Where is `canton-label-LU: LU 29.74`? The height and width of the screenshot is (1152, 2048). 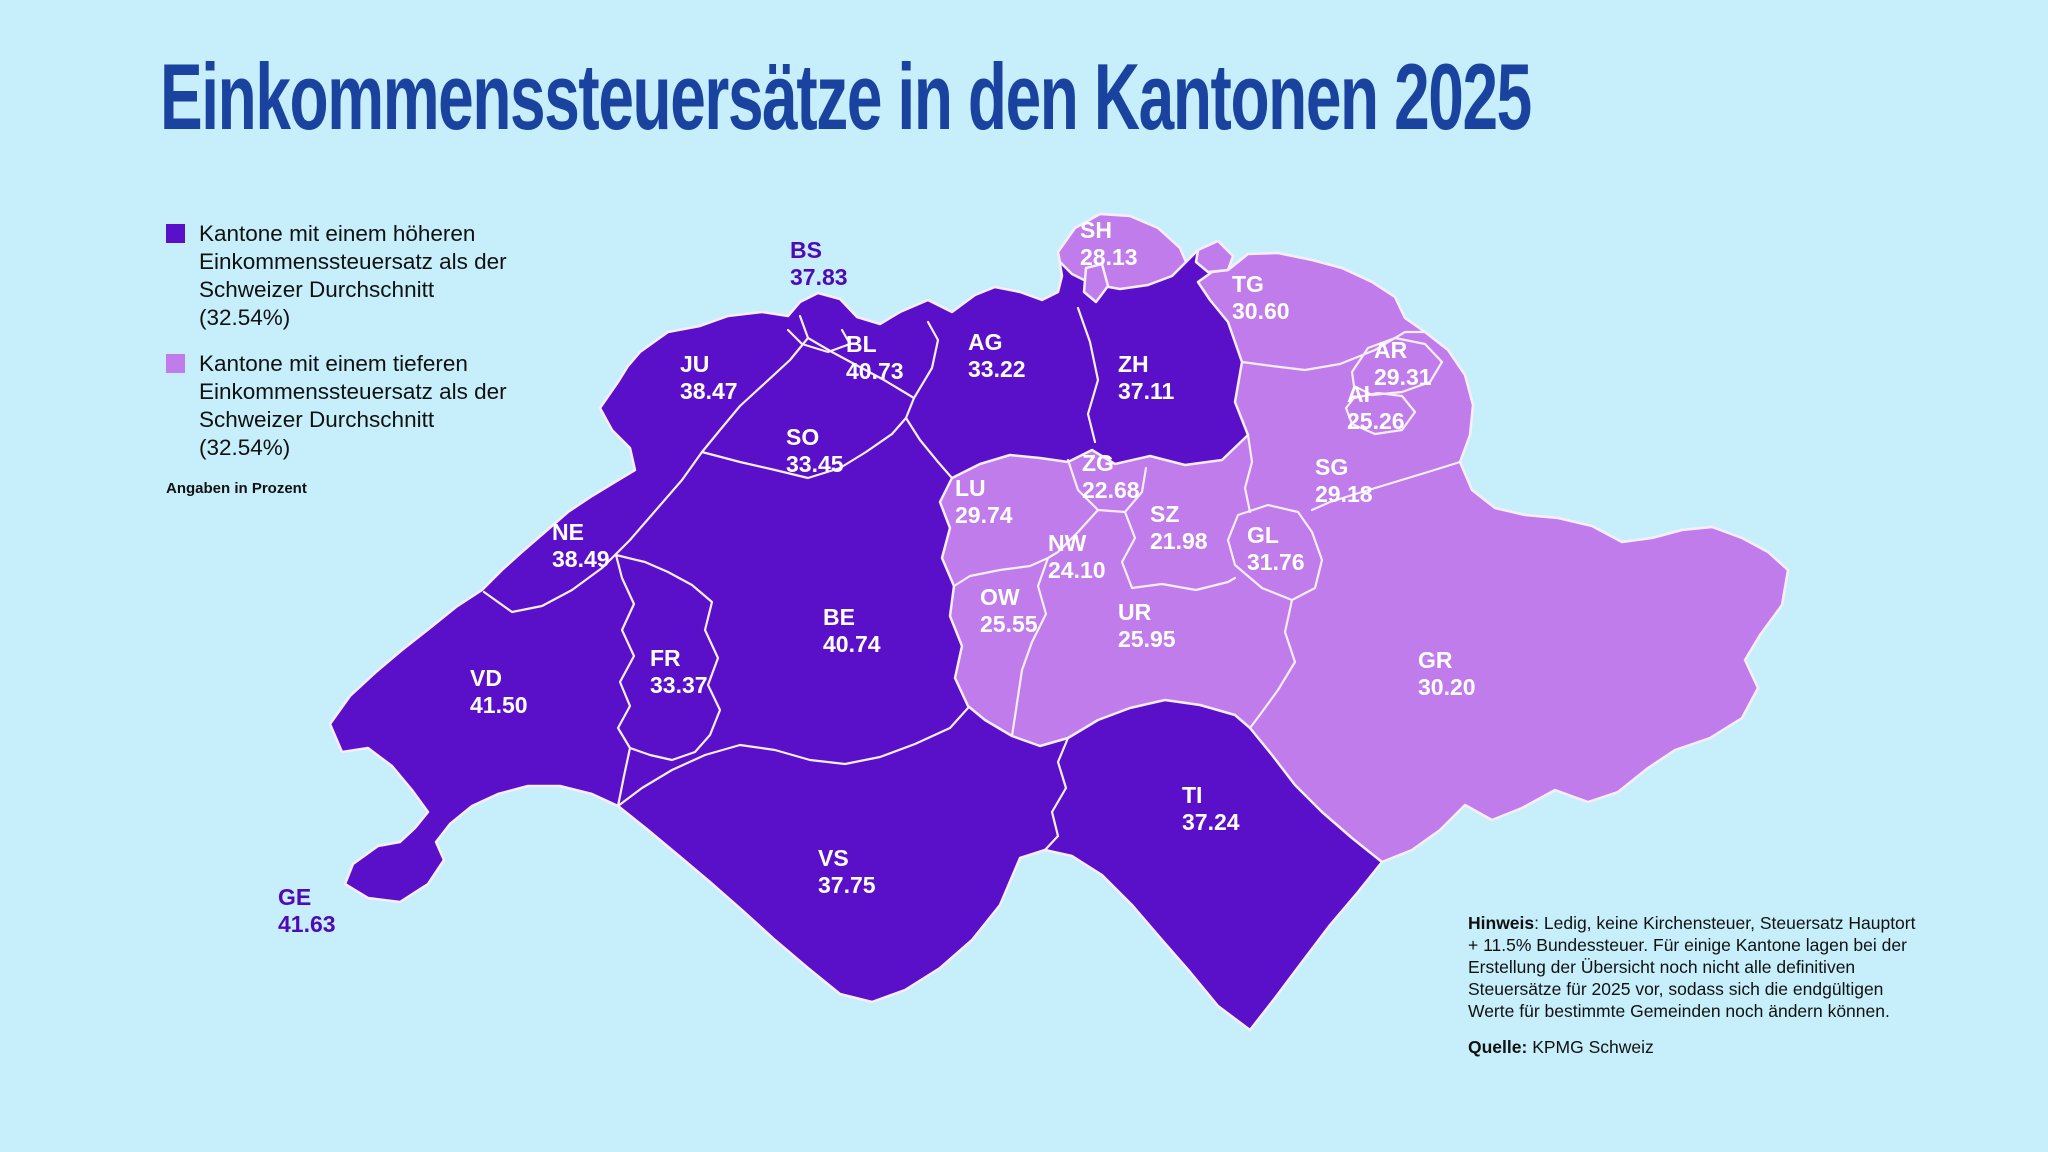
canton-label-LU: LU 29.74 is located at coordinates (984, 501).